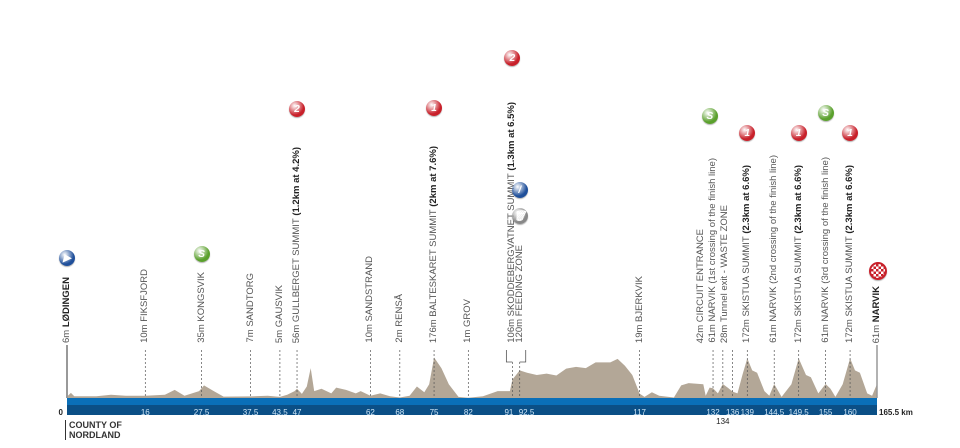 Image resolution: width=960 pixels, height=448 pixels. Describe the element at coordinates (145, 306) in the screenshot. I see `landmark-label: 10m FIKSFJORD` at that location.